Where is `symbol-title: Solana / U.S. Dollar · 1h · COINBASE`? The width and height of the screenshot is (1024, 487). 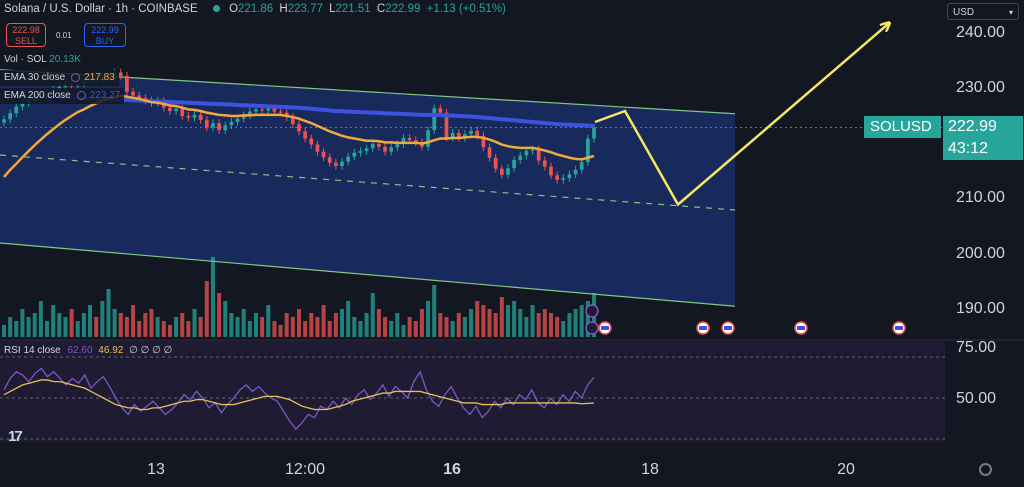 symbol-title: Solana / U.S. Dollar · 1h · COINBASE is located at coordinates (101, 9).